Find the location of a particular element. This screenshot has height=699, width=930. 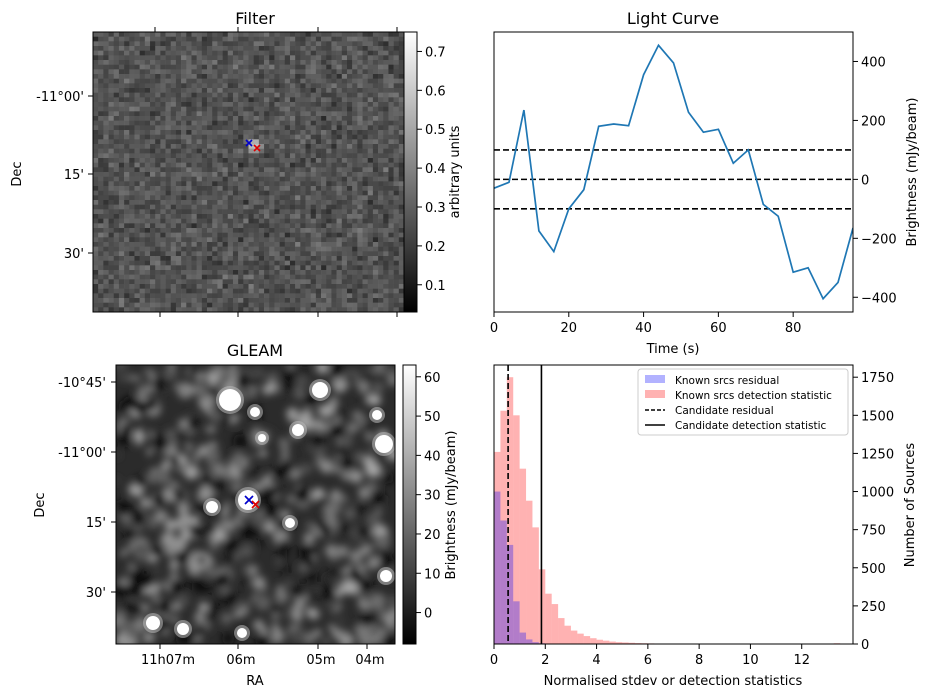

colorbar-tick-label: 10 is located at coordinates (432, 574).